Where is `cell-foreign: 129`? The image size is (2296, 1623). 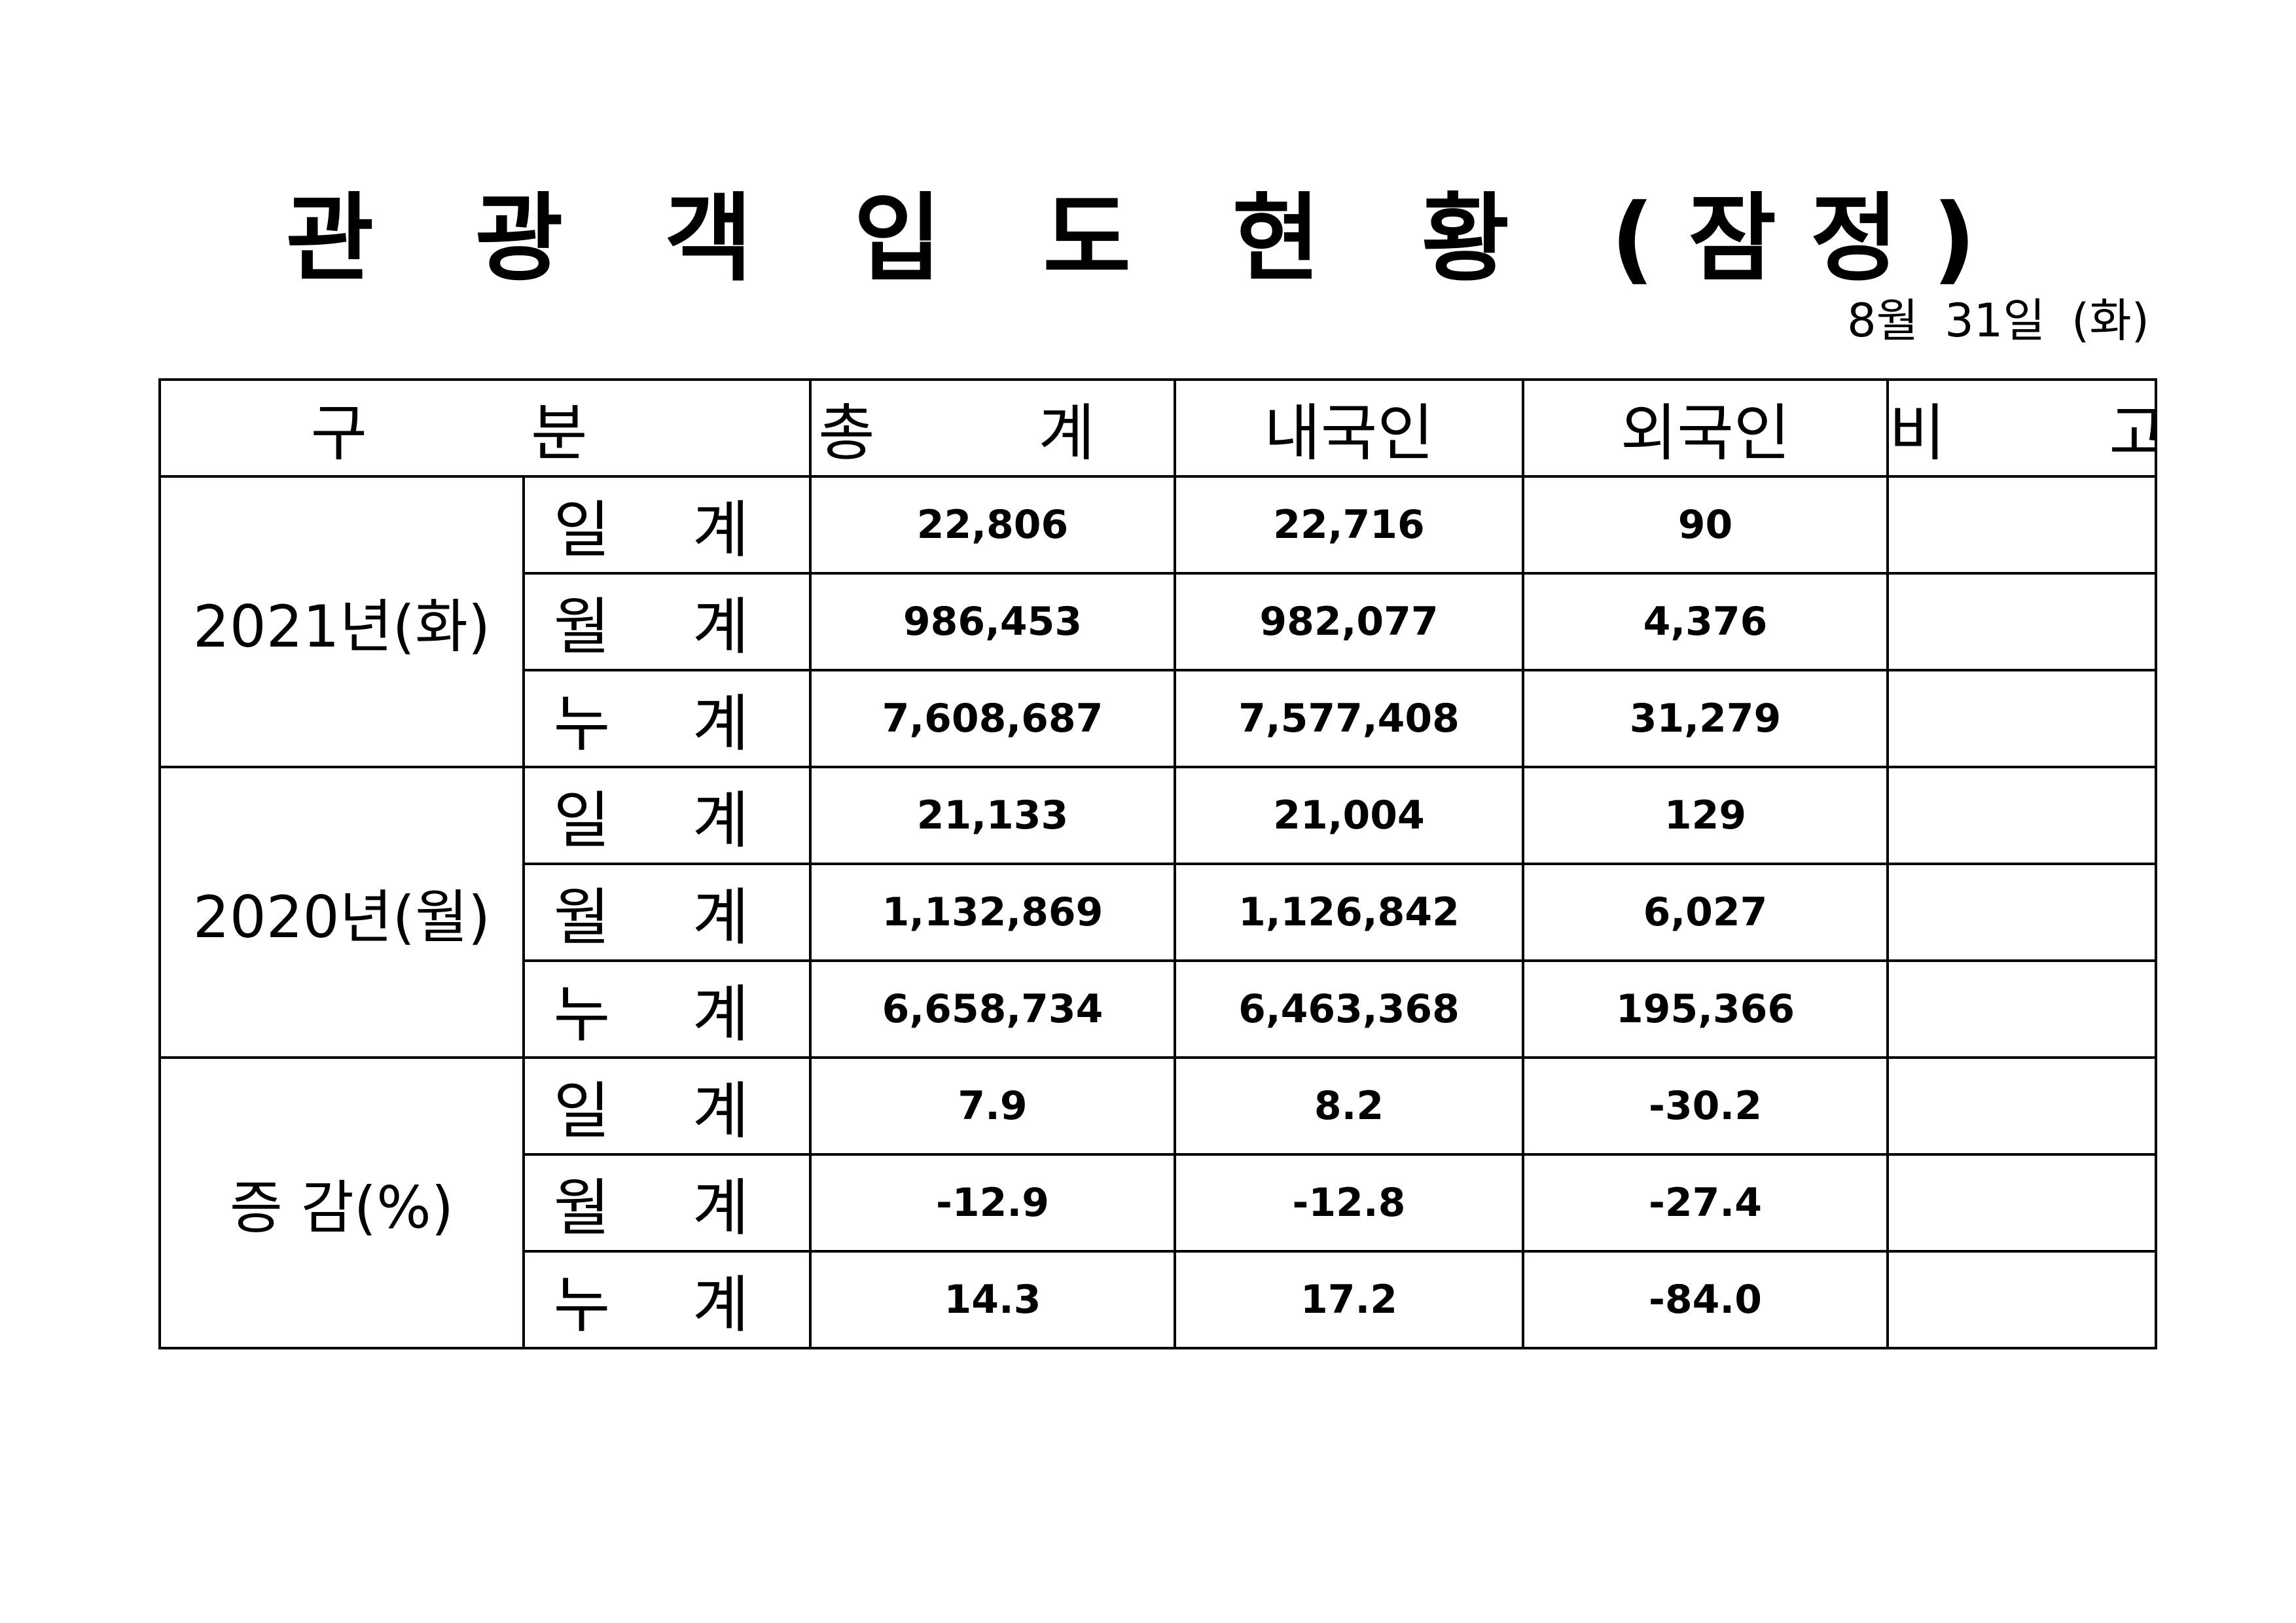 cell-foreign: 129 is located at coordinates (1705, 815).